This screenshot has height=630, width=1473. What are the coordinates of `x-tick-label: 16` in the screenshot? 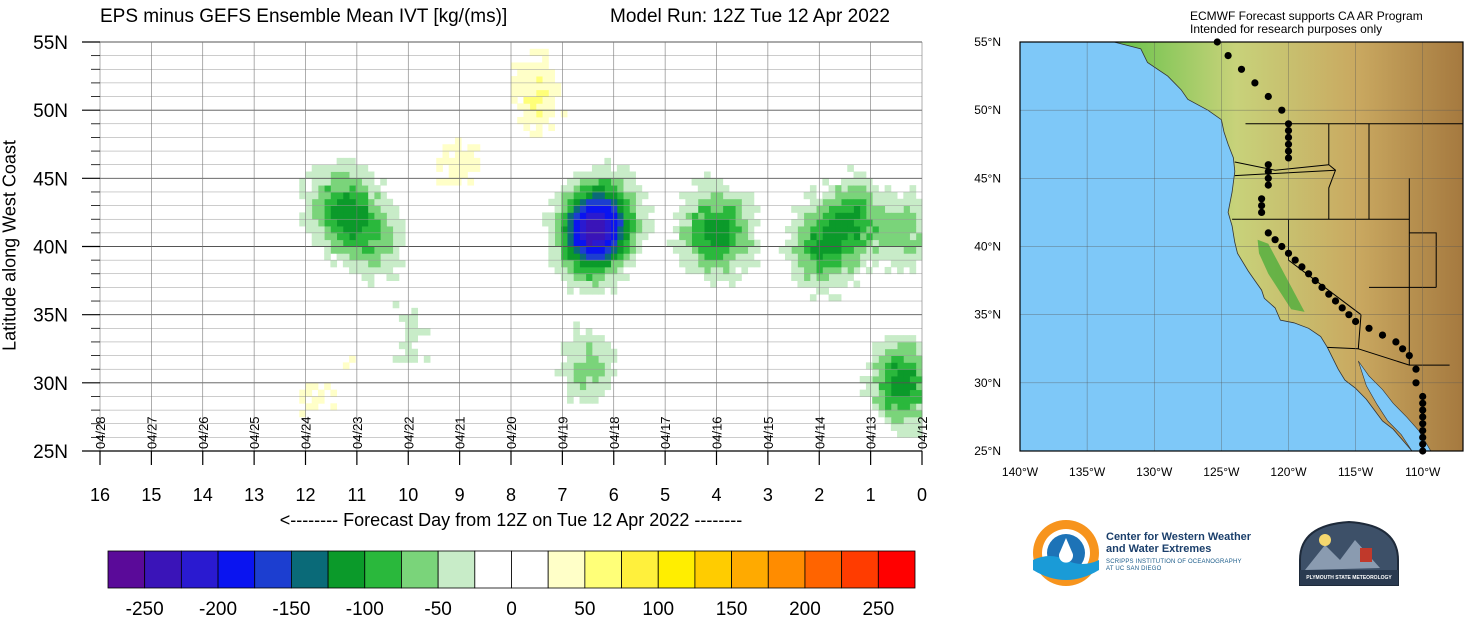 It's located at (100, 495).